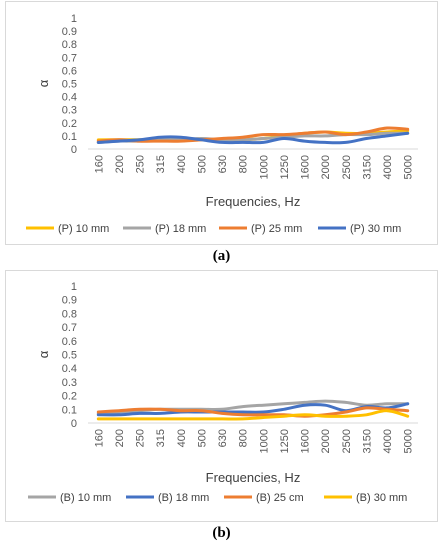 The width and height of the screenshot is (443, 550). What do you see at coordinates (280, 498) in the screenshot?
I see `legend-label: (B) 25 cm` at bounding box center [280, 498].